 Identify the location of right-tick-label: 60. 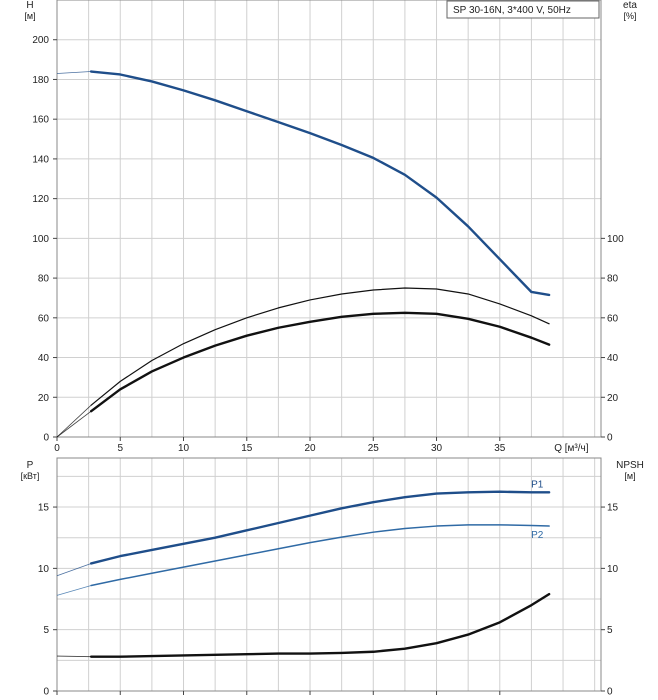
(613, 318).